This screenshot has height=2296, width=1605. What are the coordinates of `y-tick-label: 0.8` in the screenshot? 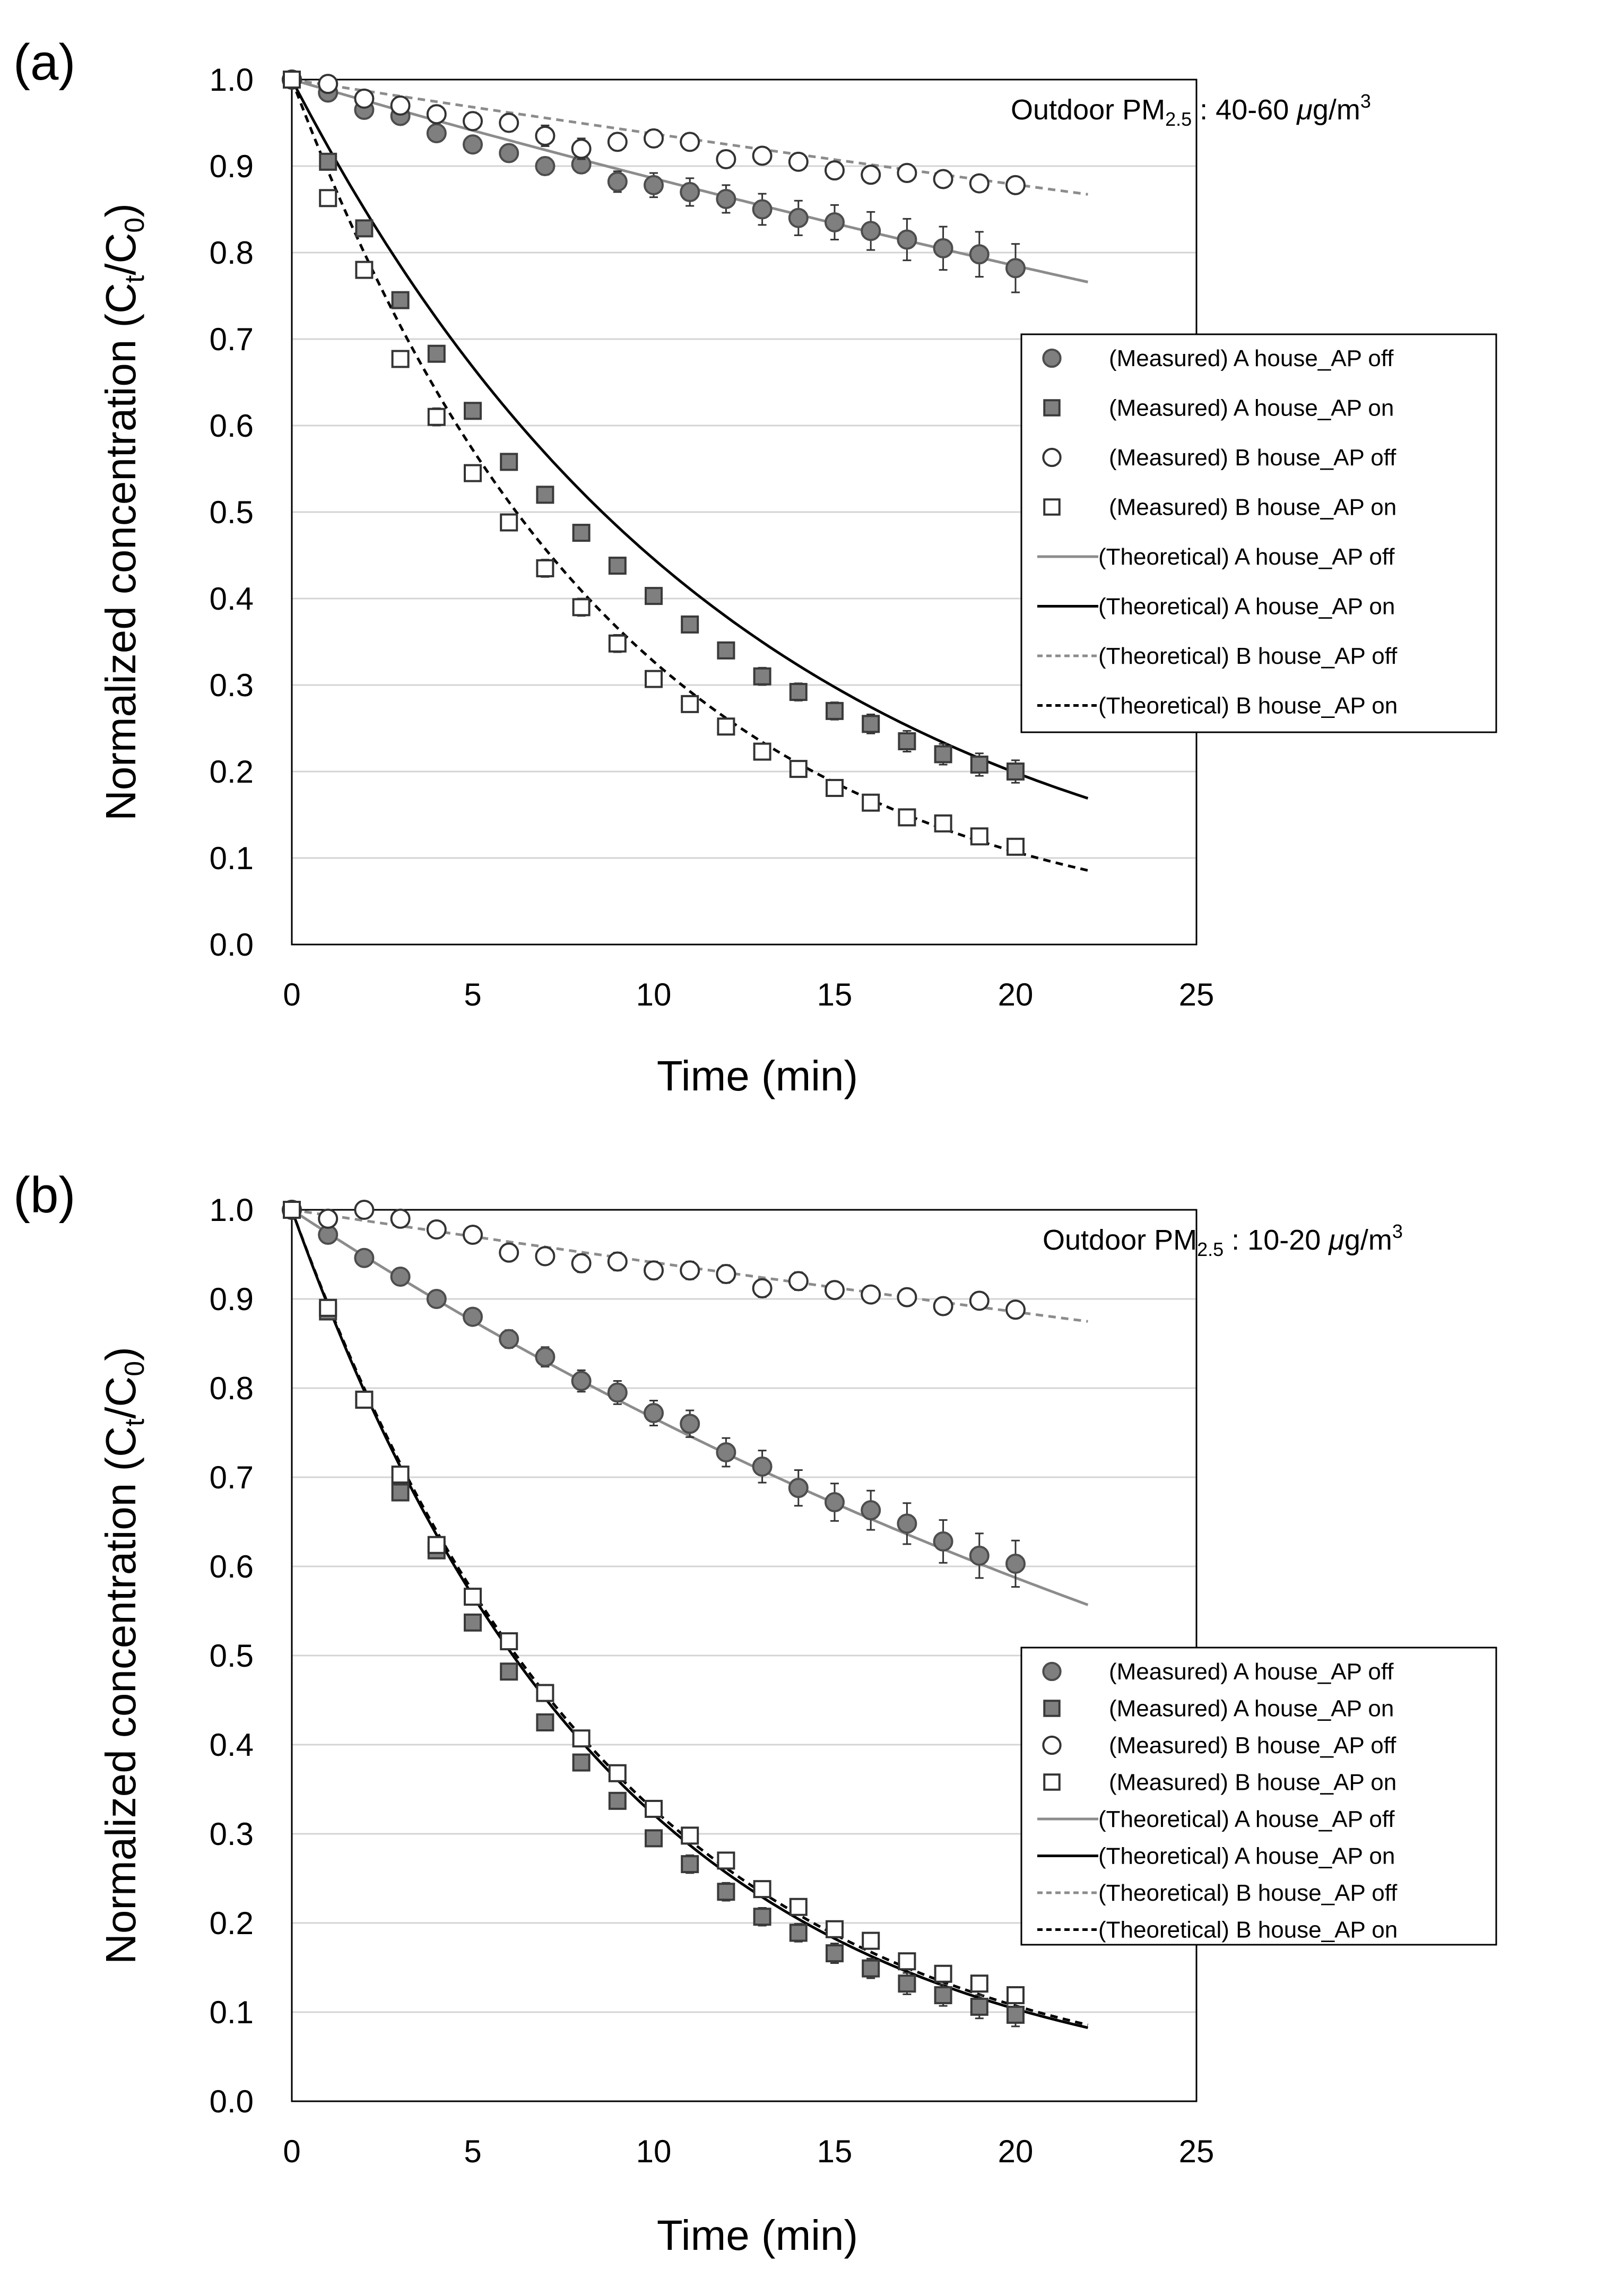 It's located at (232, 1388).